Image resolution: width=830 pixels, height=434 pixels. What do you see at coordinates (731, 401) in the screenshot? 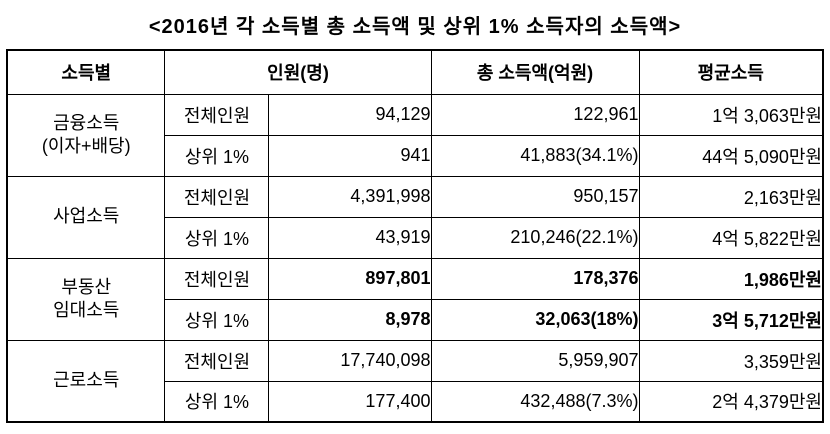
I see `average-cell: 2억 4,379만원` at bounding box center [731, 401].